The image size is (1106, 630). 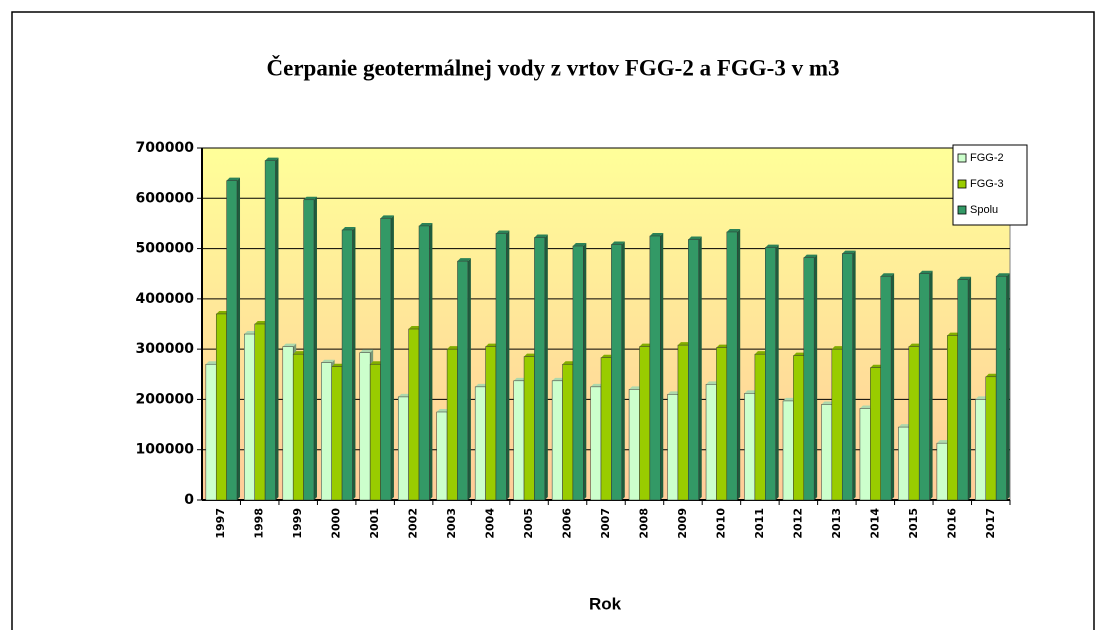 What do you see at coordinates (297, 523) in the screenshot?
I see `x-tick-label: 1999` at bounding box center [297, 523].